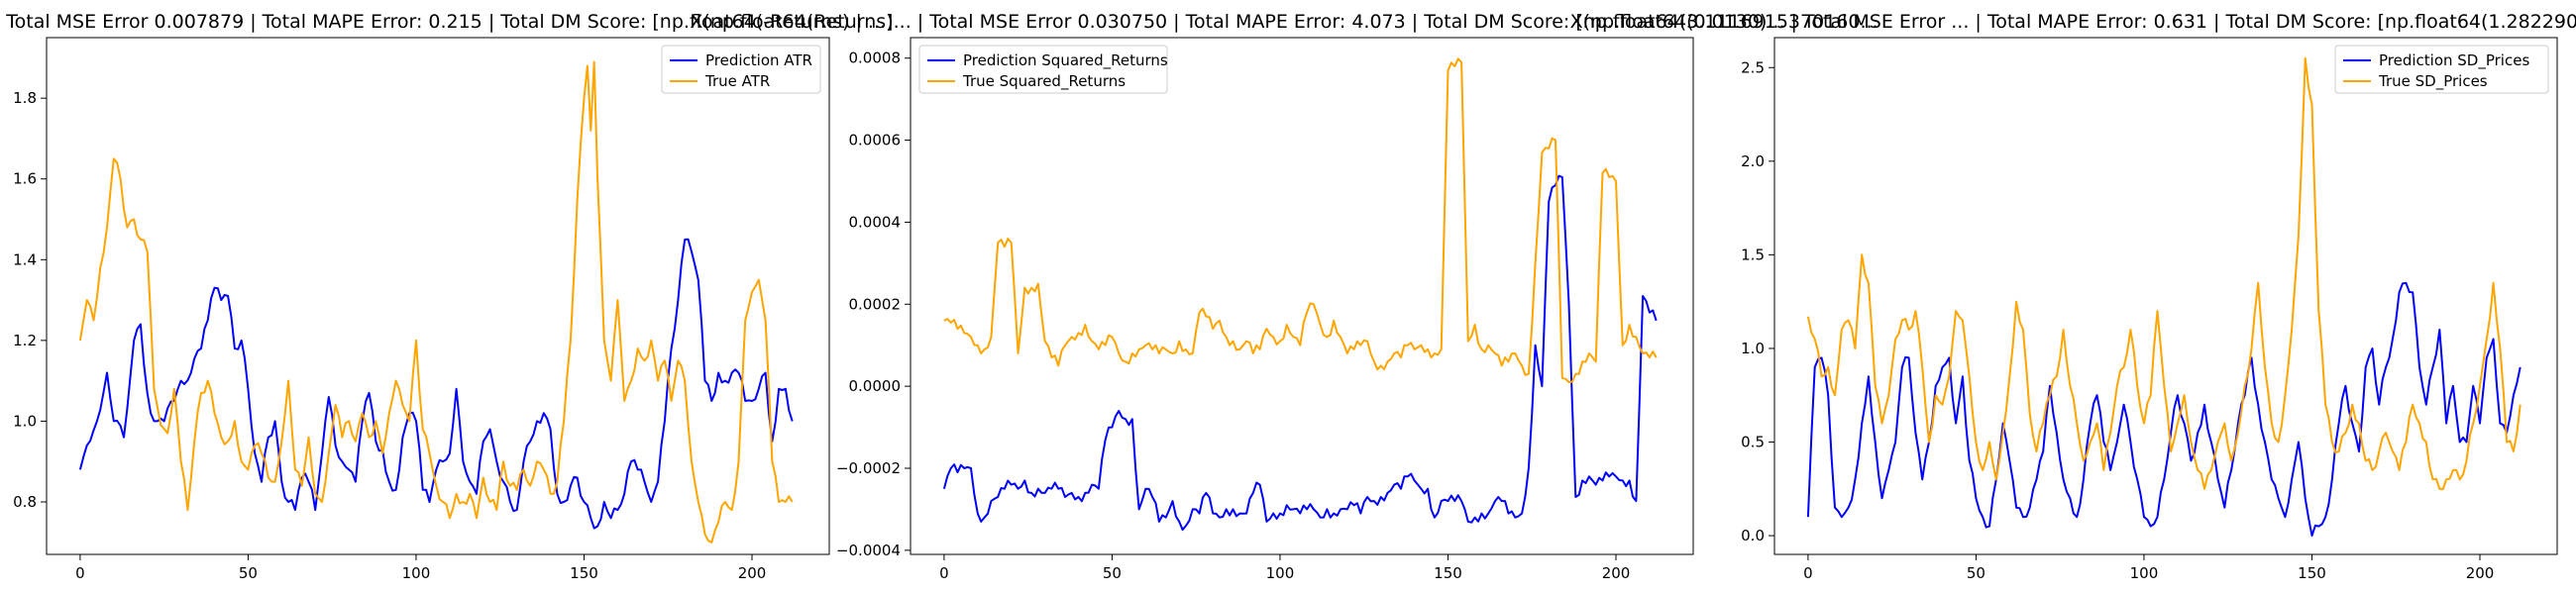 The height and width of the screenshot is (594, 2576). I want to click on y-tick-label: 1.5, so click(1753, 255).